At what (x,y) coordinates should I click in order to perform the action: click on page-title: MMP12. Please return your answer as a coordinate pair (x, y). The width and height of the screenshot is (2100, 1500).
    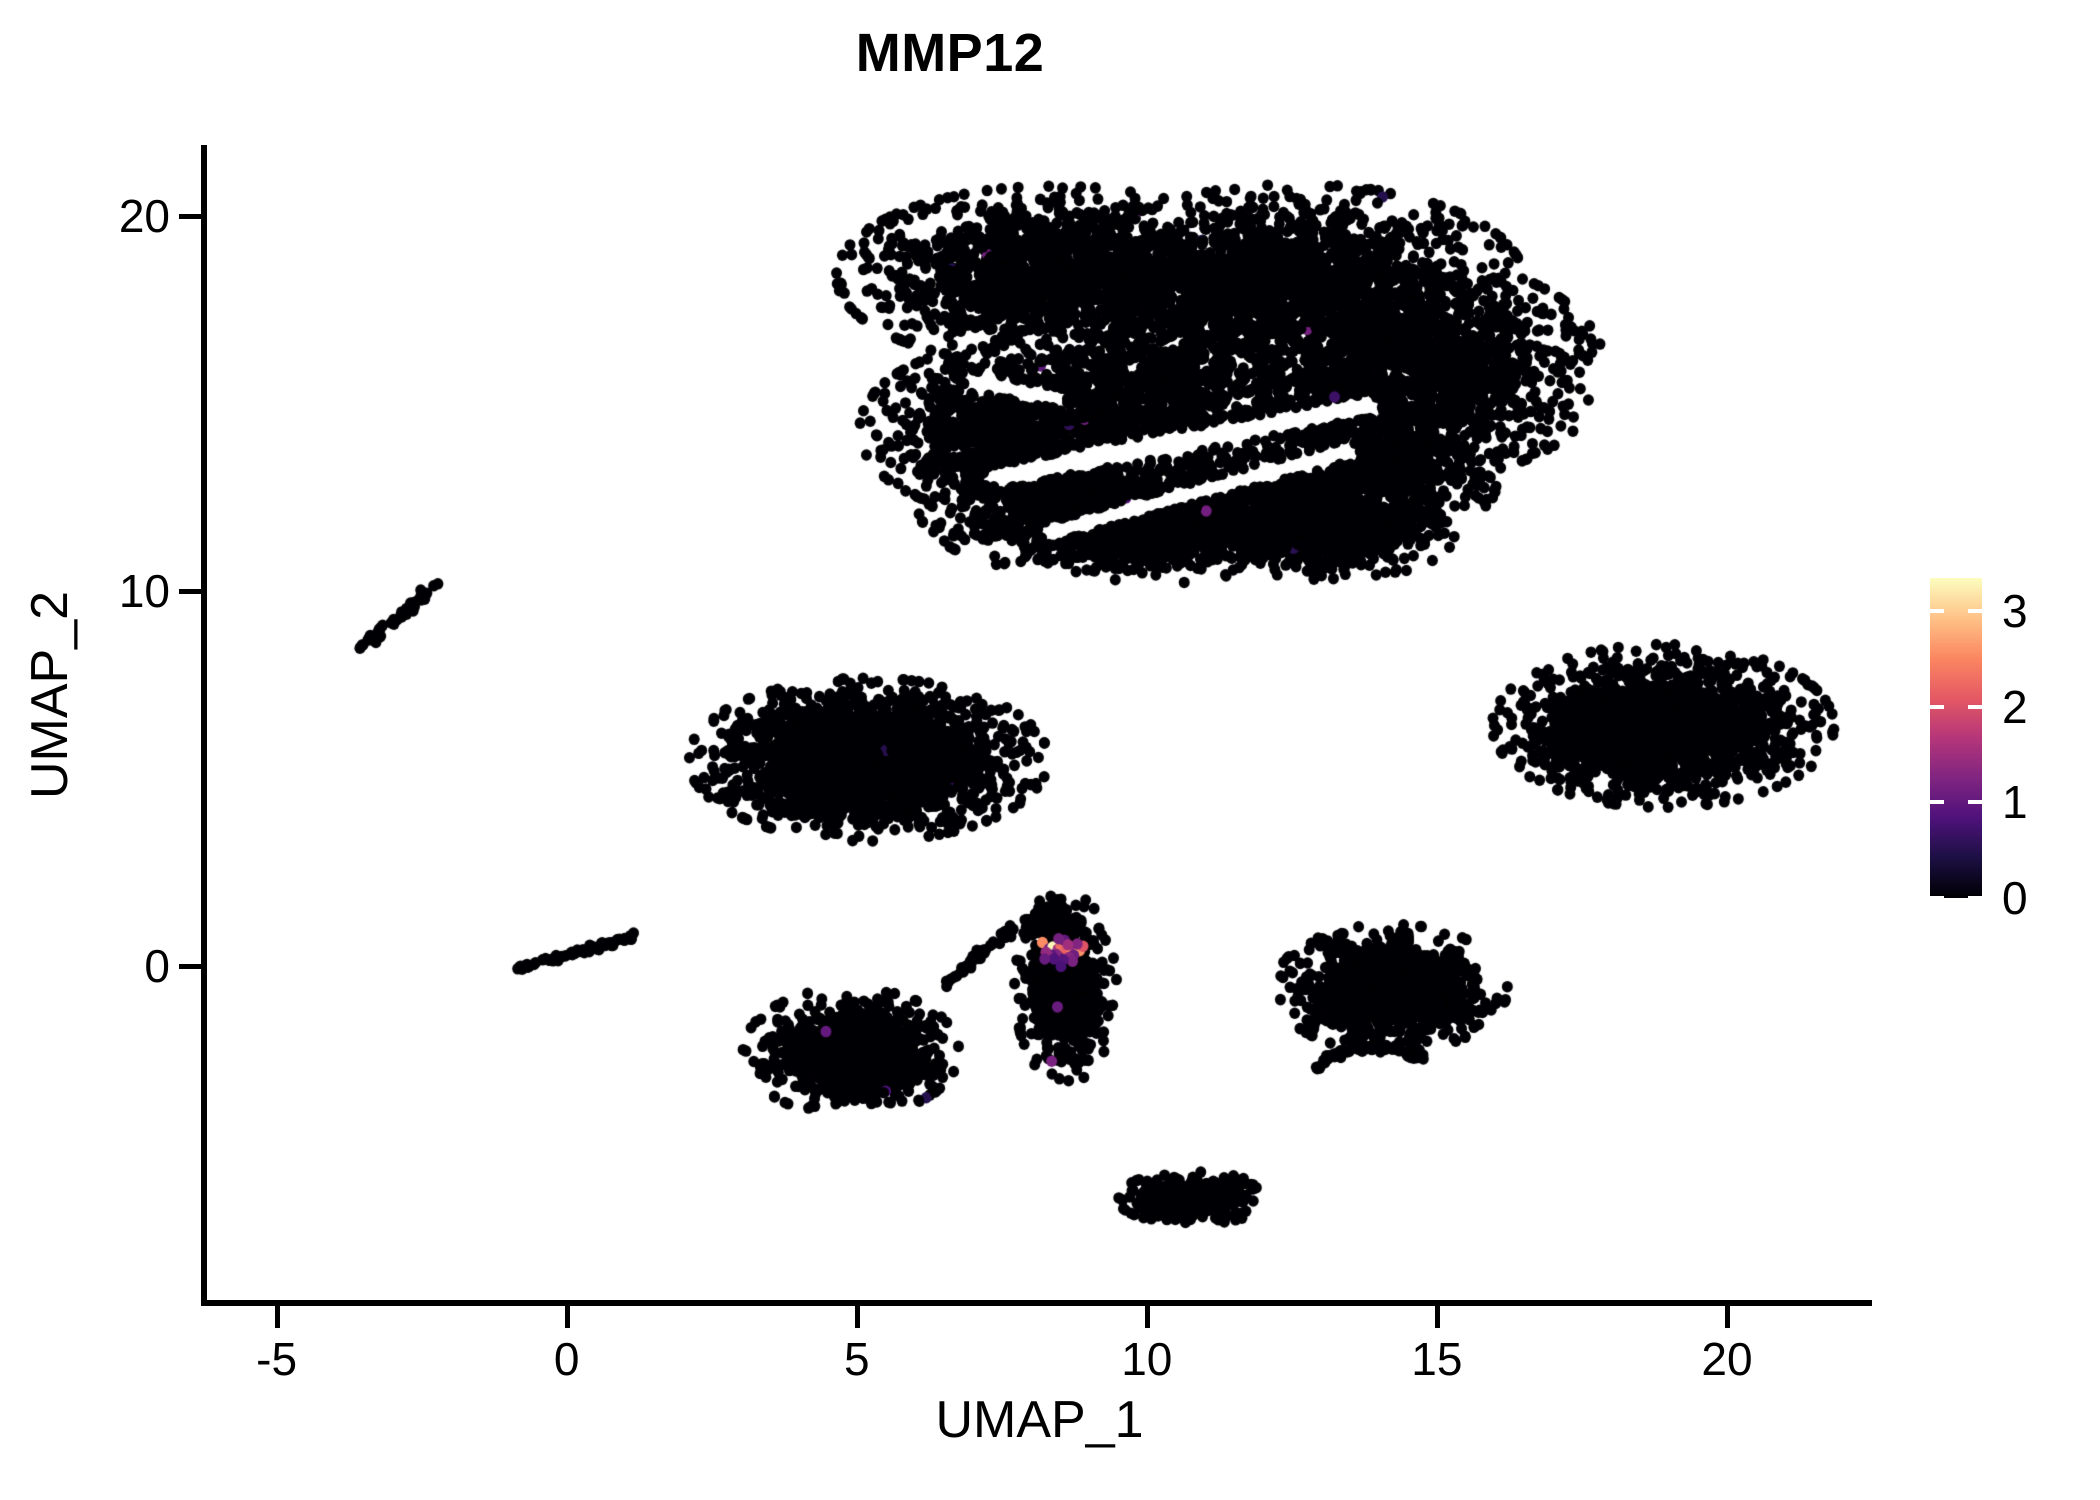
    Looking at the image, I should click on (950, 53).